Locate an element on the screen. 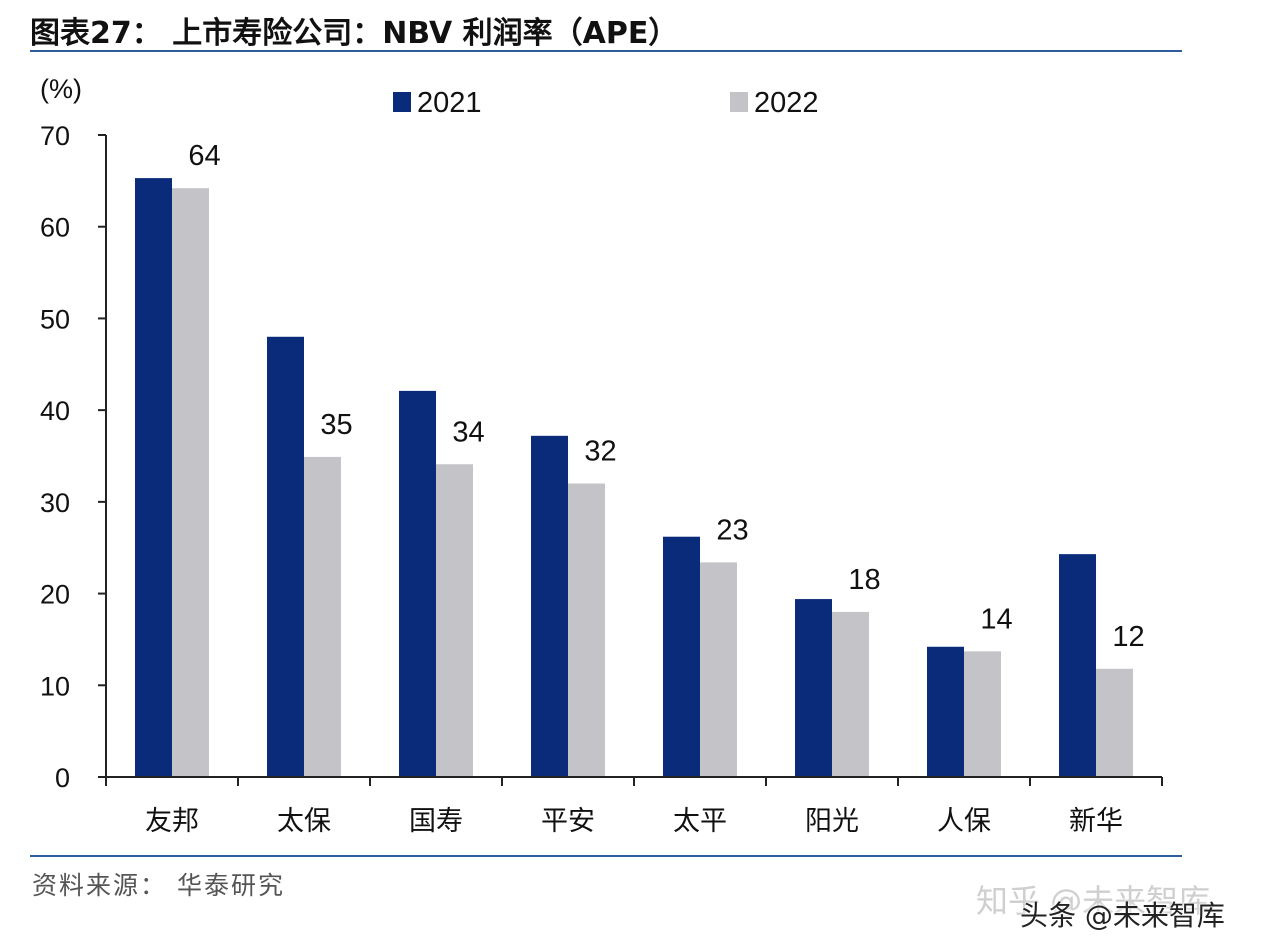  watermark-zhihu: 知乎 @未来智库 is located at coordinates (1093, 901).